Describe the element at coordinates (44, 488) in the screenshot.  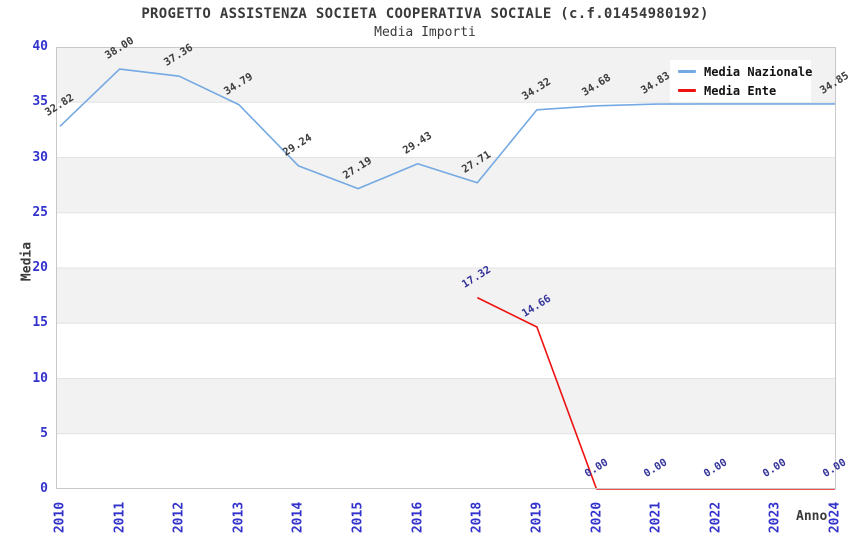
I see `y-tick-label: 0` at that location.